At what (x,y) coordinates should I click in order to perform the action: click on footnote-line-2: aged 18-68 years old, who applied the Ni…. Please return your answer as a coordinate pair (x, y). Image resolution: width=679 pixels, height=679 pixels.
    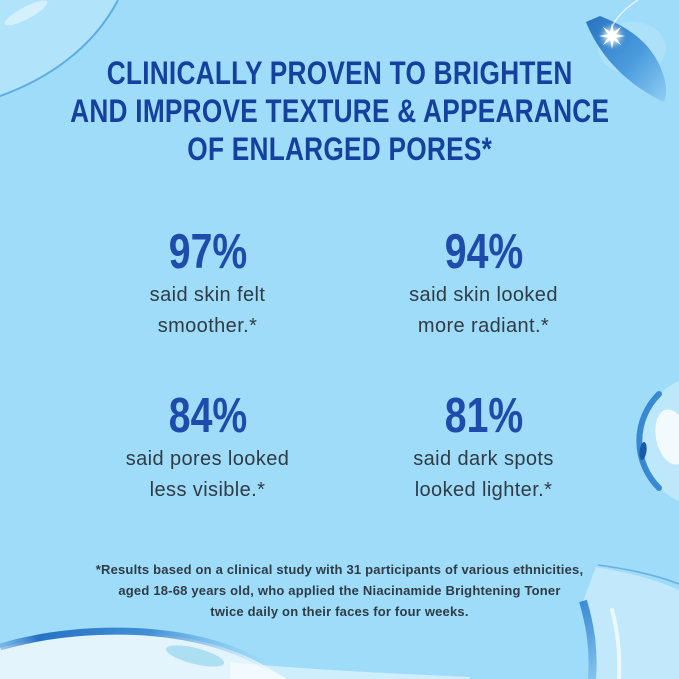
    Looking at the image, I should click on (339, 591).